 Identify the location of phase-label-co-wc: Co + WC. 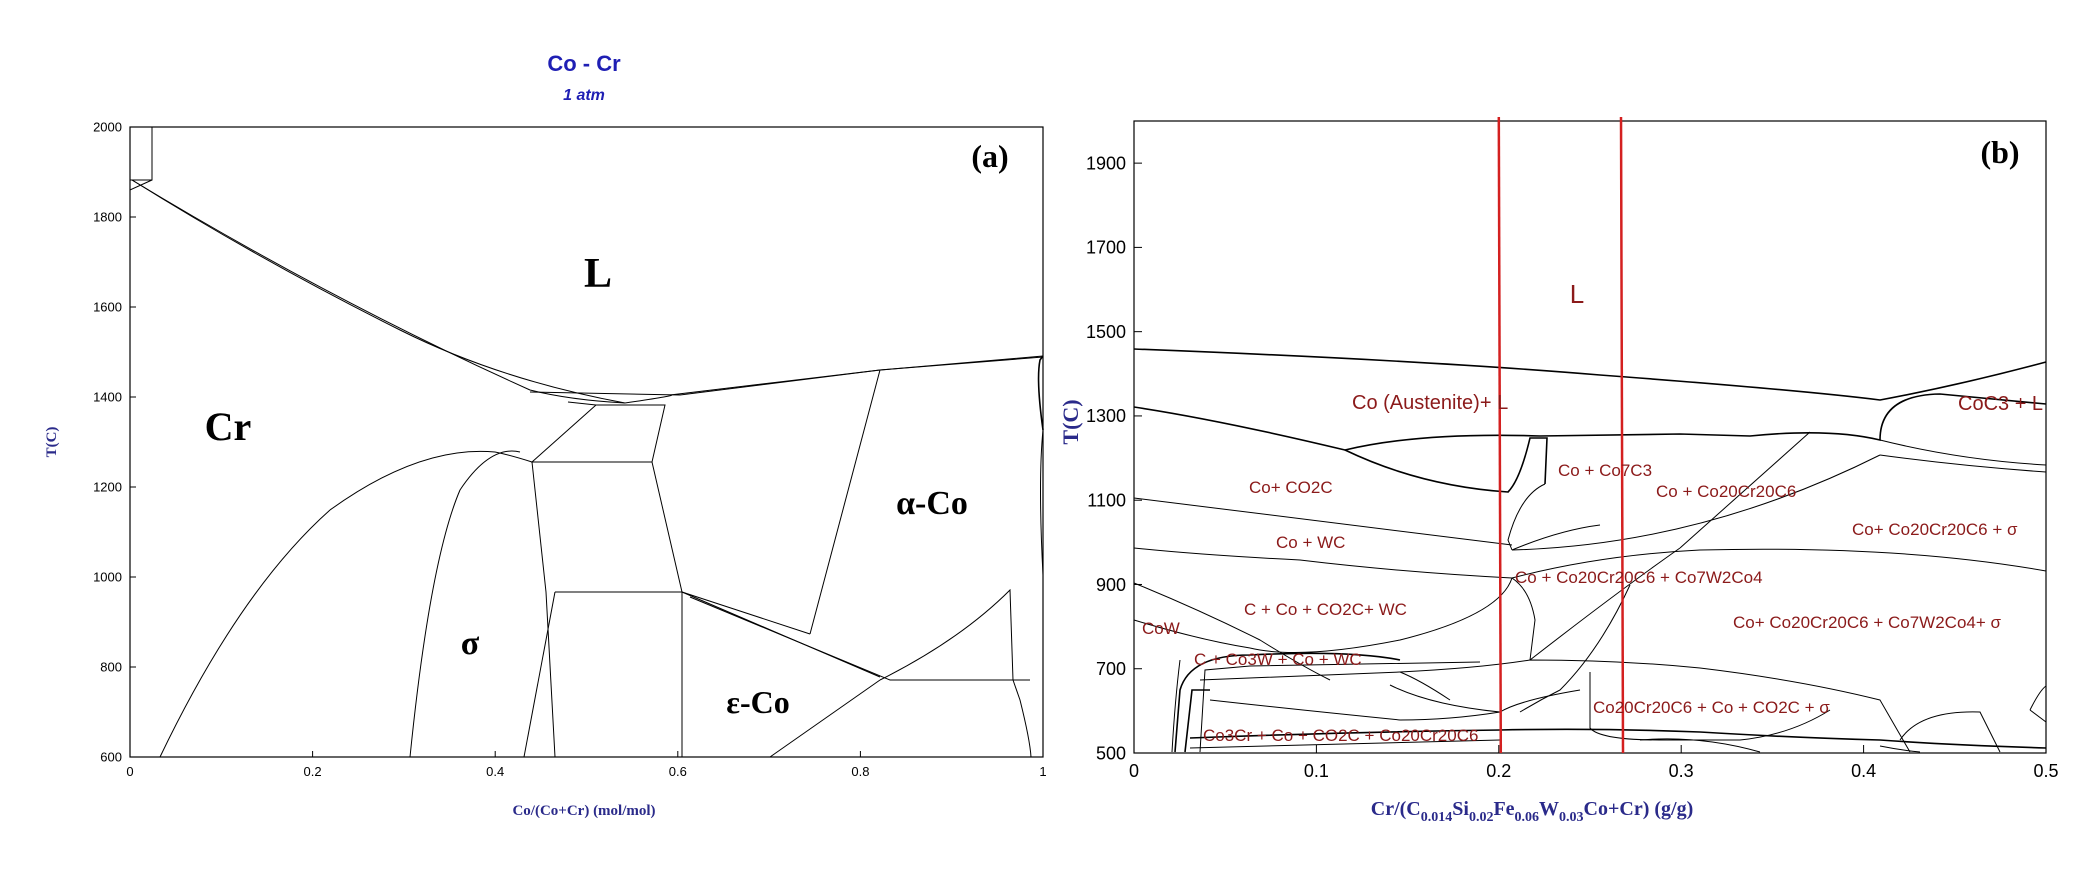
(1310, 542).